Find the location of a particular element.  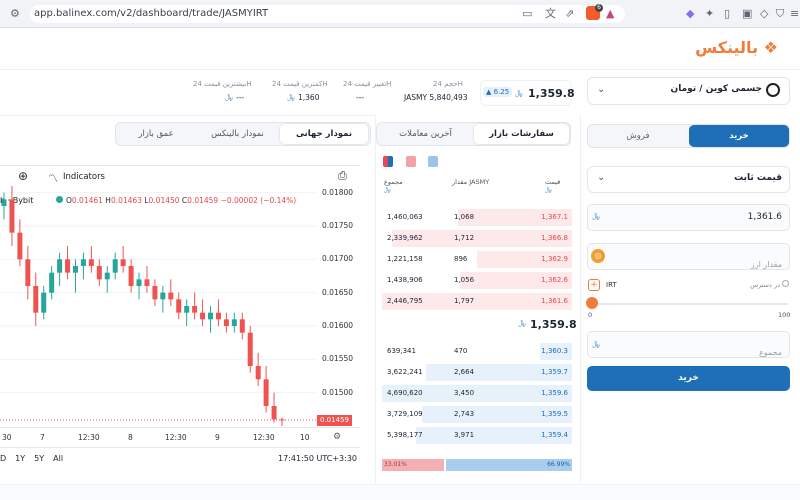

sell-order-row: 1,367.1 1,068 1,460,063 is located at coordinates (477, 217).